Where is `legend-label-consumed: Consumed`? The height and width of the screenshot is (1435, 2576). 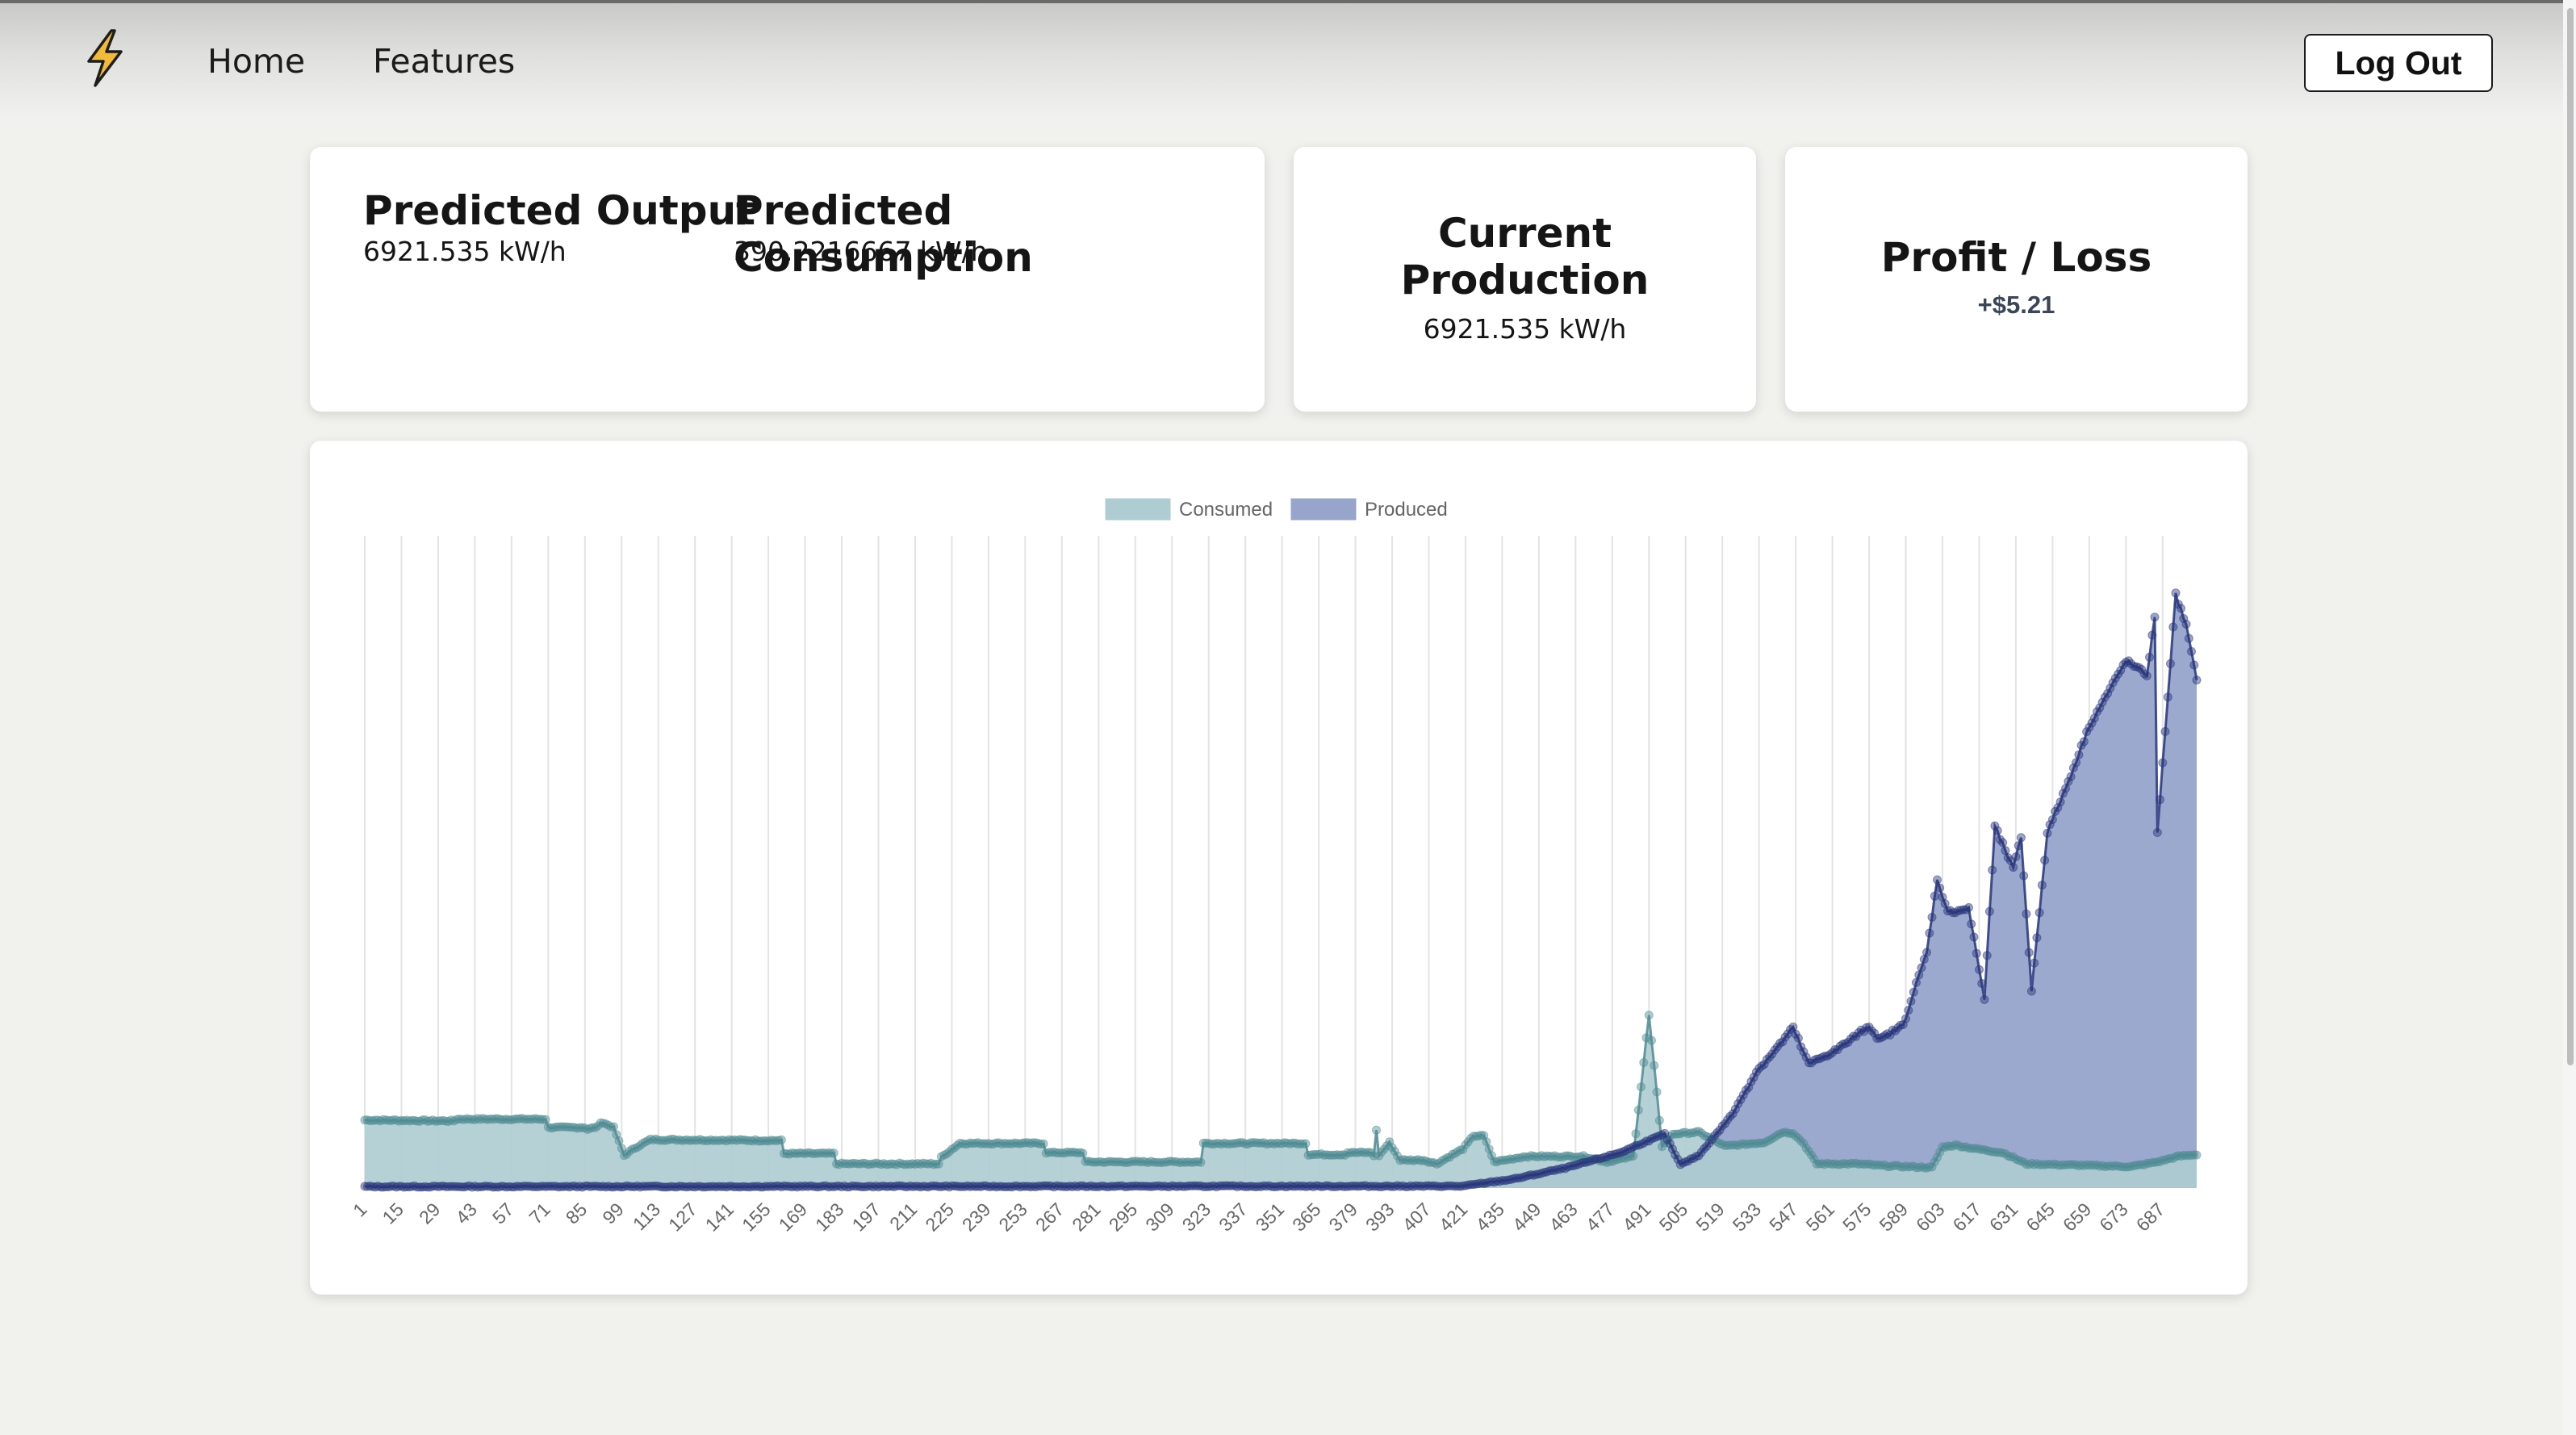
legend-label-consumed: Consumed is located at coordinates (1226, 510).